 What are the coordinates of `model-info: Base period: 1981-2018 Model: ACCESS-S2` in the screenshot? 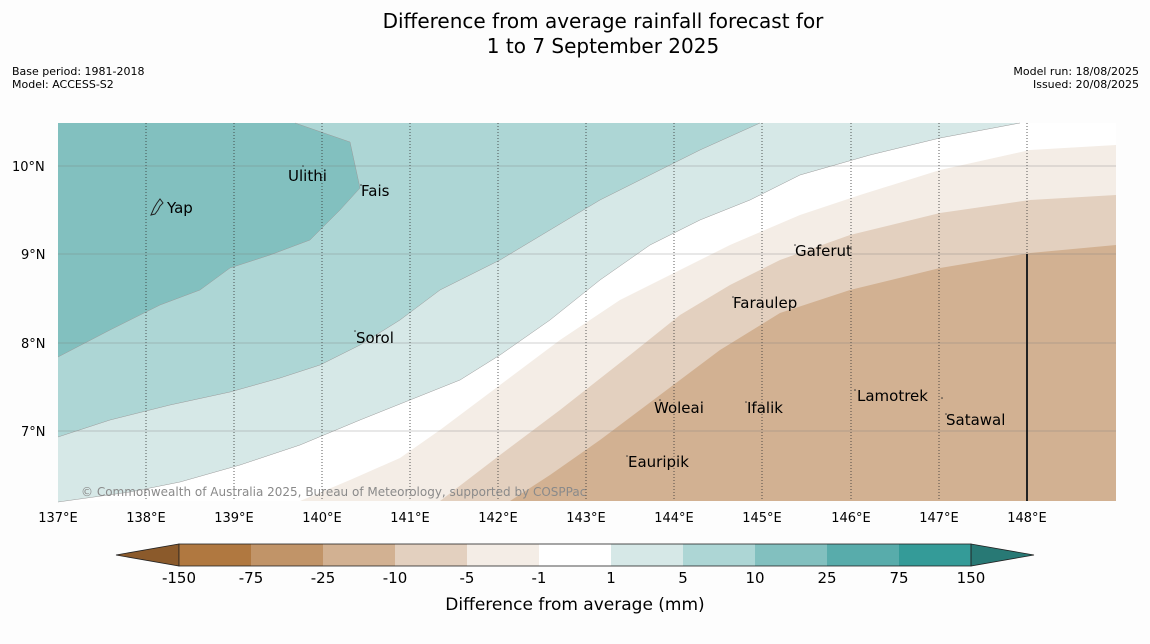 It's located at (78, 78).